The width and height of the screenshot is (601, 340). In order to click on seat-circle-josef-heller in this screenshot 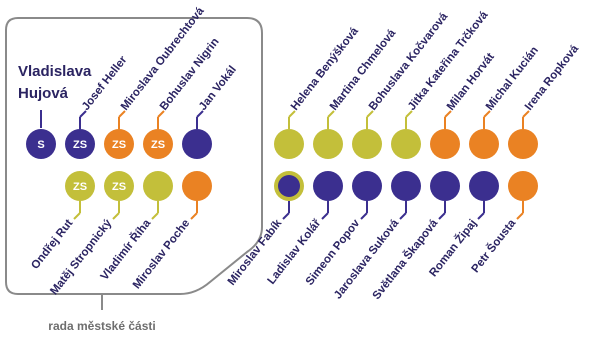, I will do `click(80, 144)`.